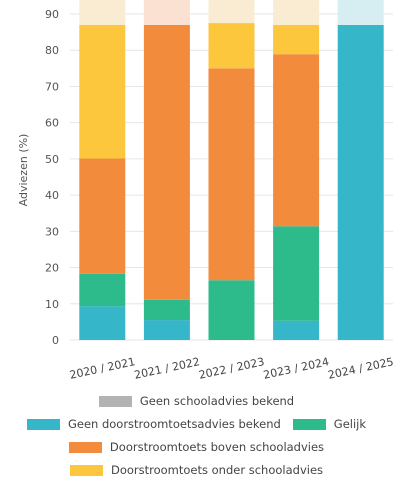  What do you see at coordinates (232, 368) in the screenshot?
I see `x-tick-label: 2022 / 2023` at bounding box center [232, 368].